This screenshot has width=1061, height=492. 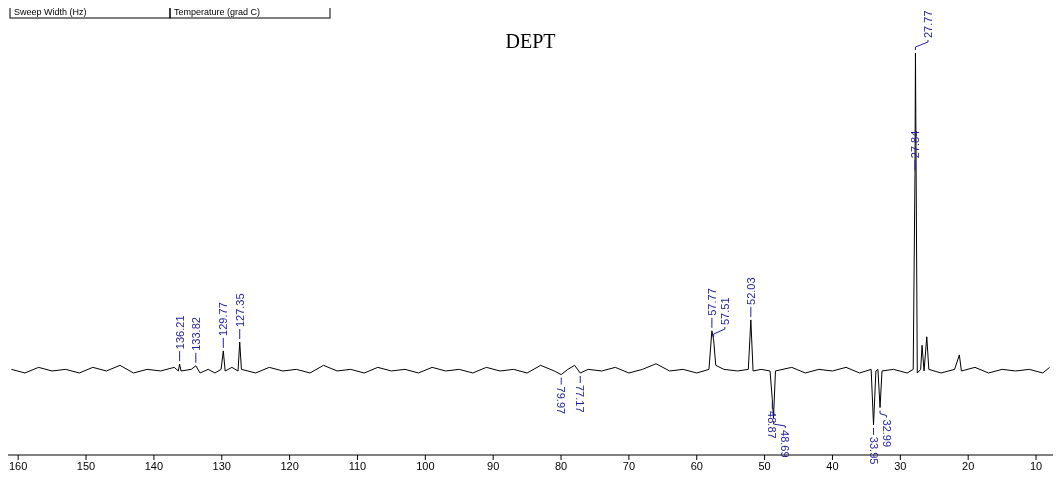 I want to click on x-tick-label: 140, so click(x=154, y=466).